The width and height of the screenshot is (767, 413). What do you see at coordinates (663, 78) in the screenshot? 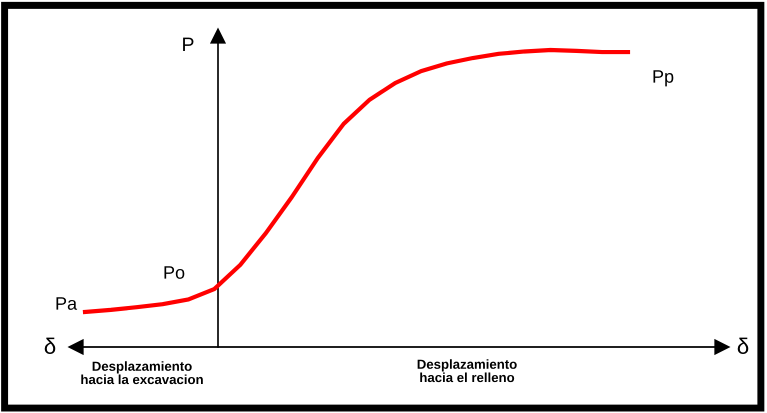
I see `text: Pp` at bounding box center [663, 78].